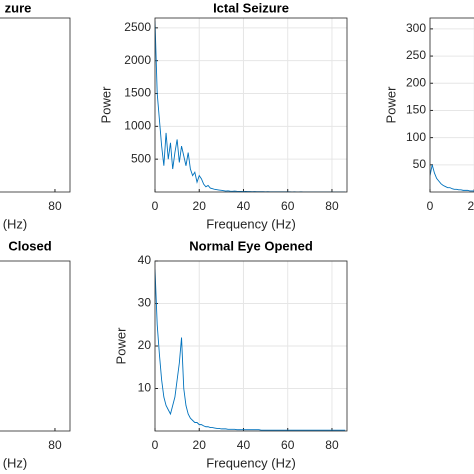 The image size is (474, 474). Describe the element at coordinates (145, 345) in the screenshot. I see `y-tick-label: 20` at that location.